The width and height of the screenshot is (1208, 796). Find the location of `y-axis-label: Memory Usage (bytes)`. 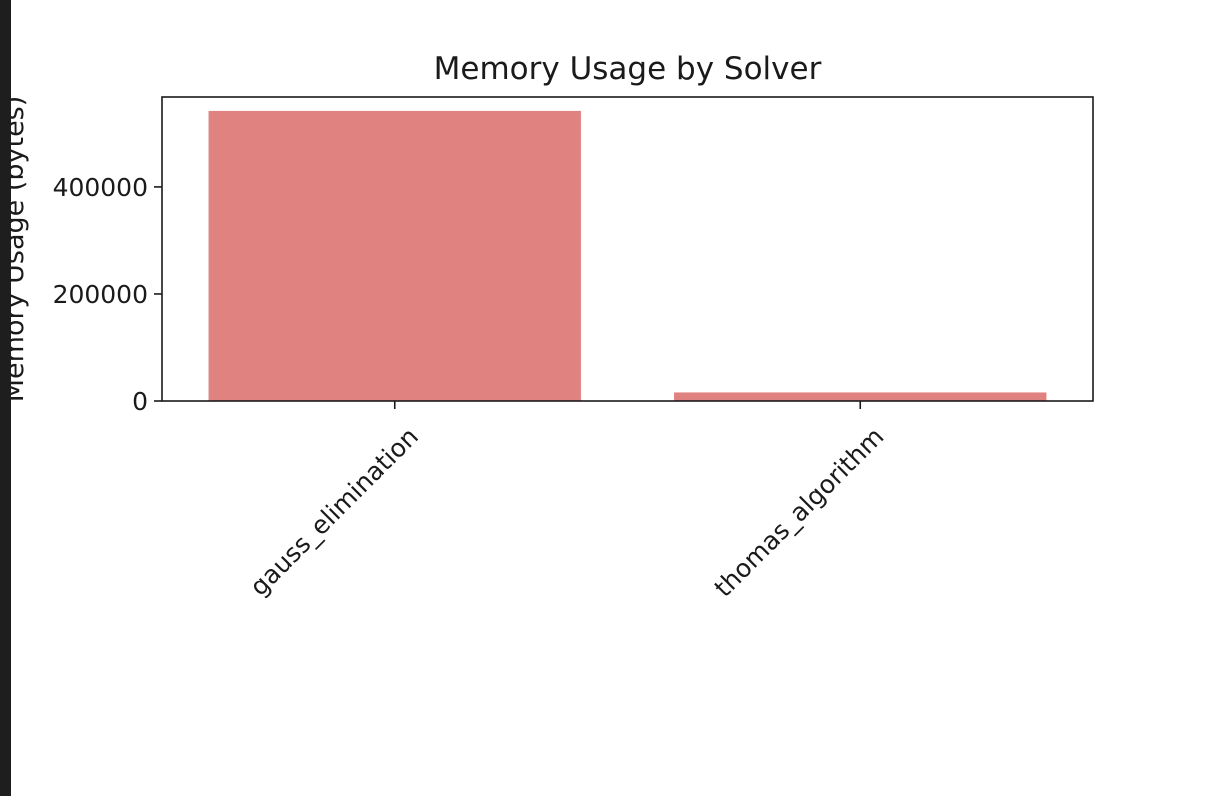

y-axis-label: Memory Usage (bytes) is located at coordinates (20, 249).